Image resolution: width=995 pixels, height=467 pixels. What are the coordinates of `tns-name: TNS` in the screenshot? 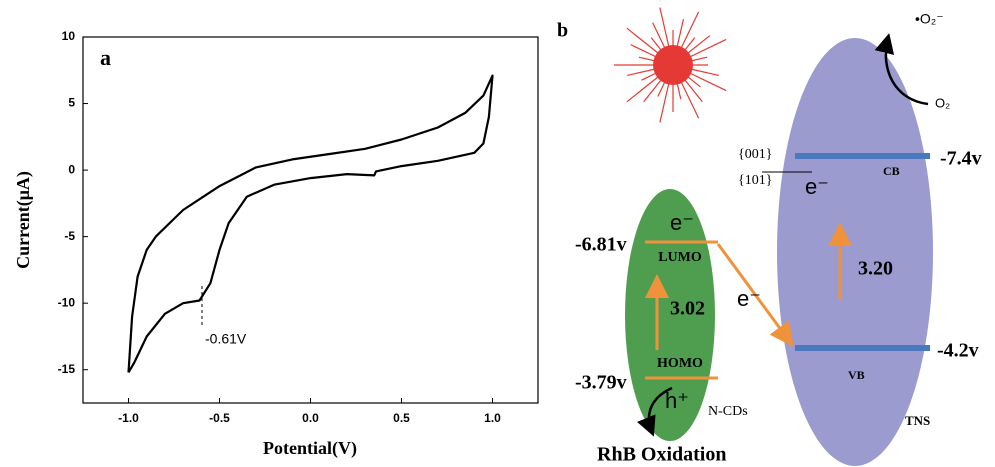 It's located at (917, 420).